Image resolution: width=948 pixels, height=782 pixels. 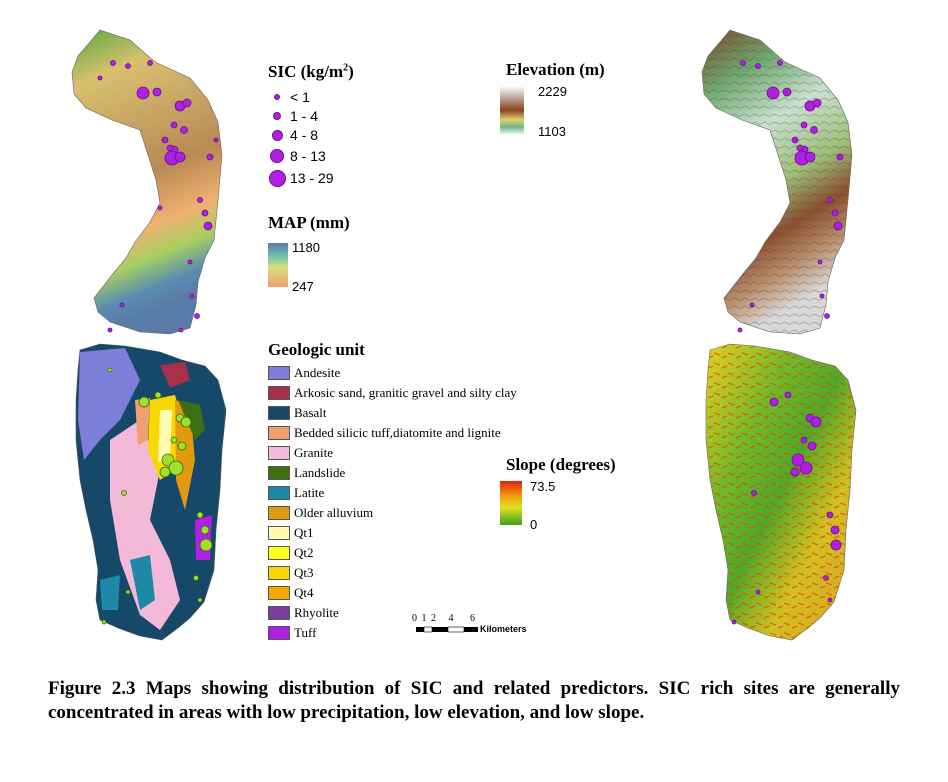 I want to click on slope-max-label: 73.5, so click(x=543, y=486).